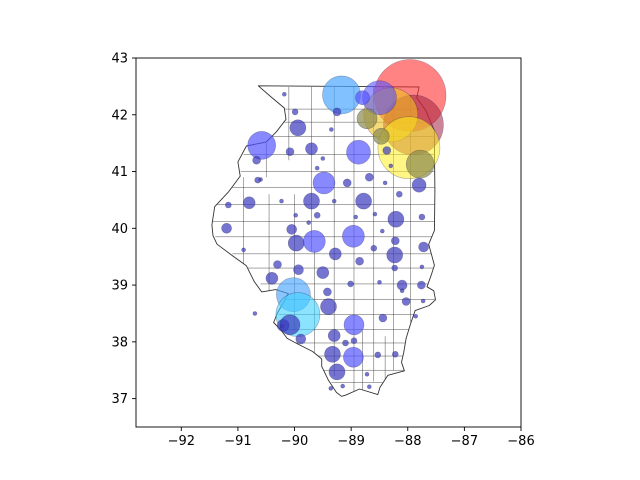  What do you see at coordinates (181, 441) in the screenshot?
I see `x-tick-label: −92` at bounding box center [181, 441].